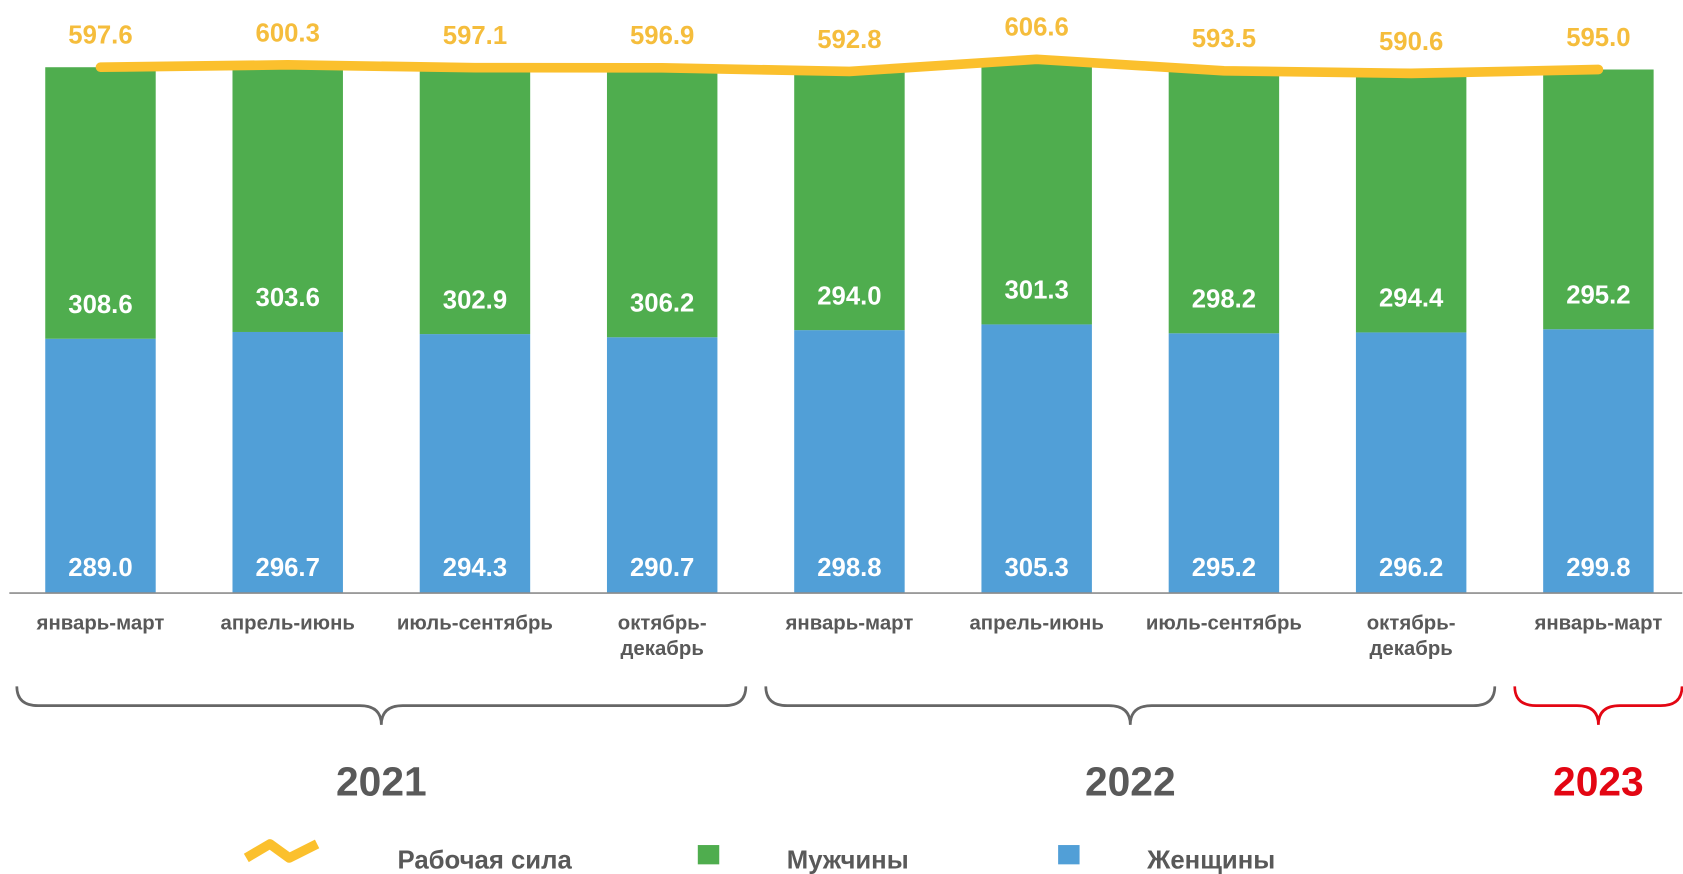 Image resolution: width=1683 pixels, height=874 pixels. What do you see at coordinates (1210, 860) in the screenshot?
I see `legend-label: Женщины` at bounding box center [1210, 860].